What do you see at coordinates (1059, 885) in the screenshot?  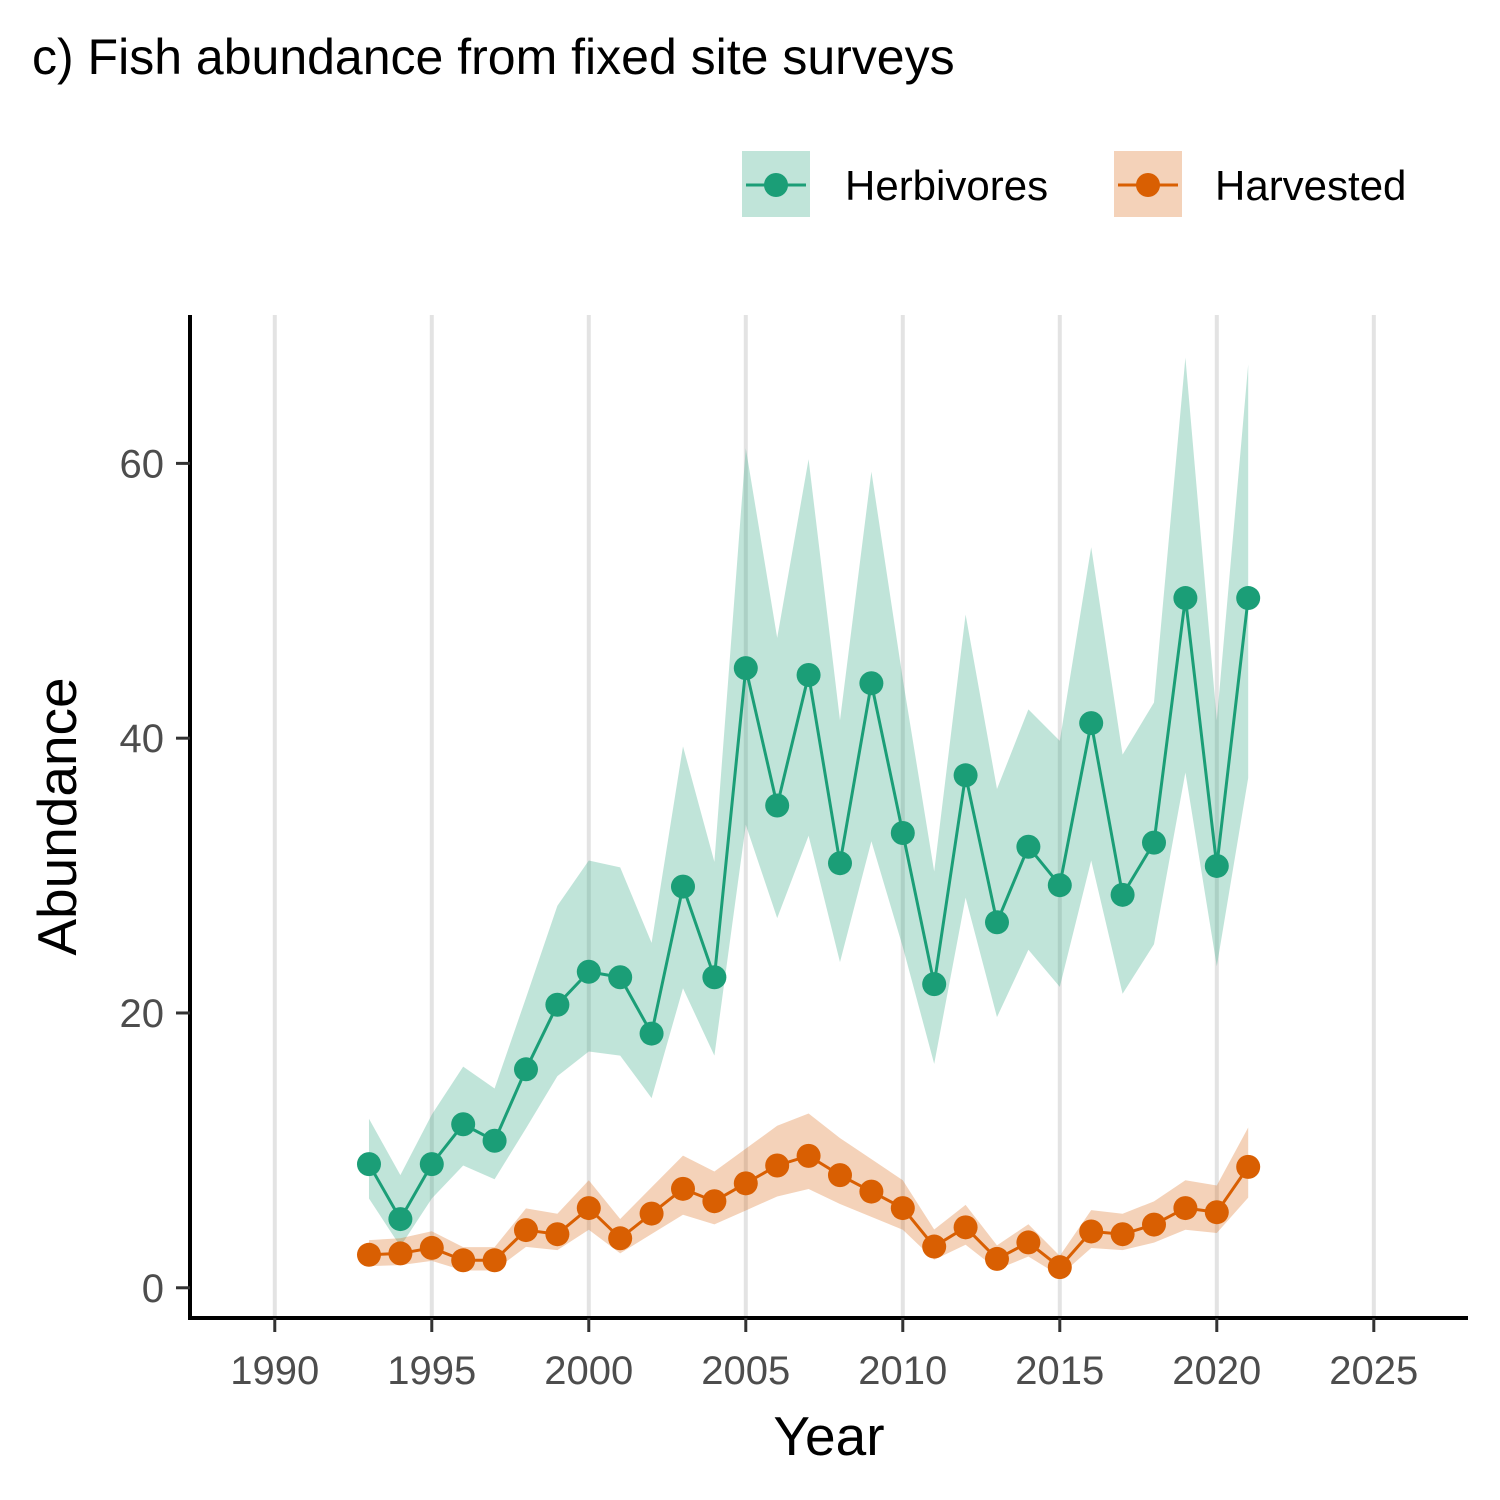 I see `point-herbivores-2015` at bounding box center [1059, 885].